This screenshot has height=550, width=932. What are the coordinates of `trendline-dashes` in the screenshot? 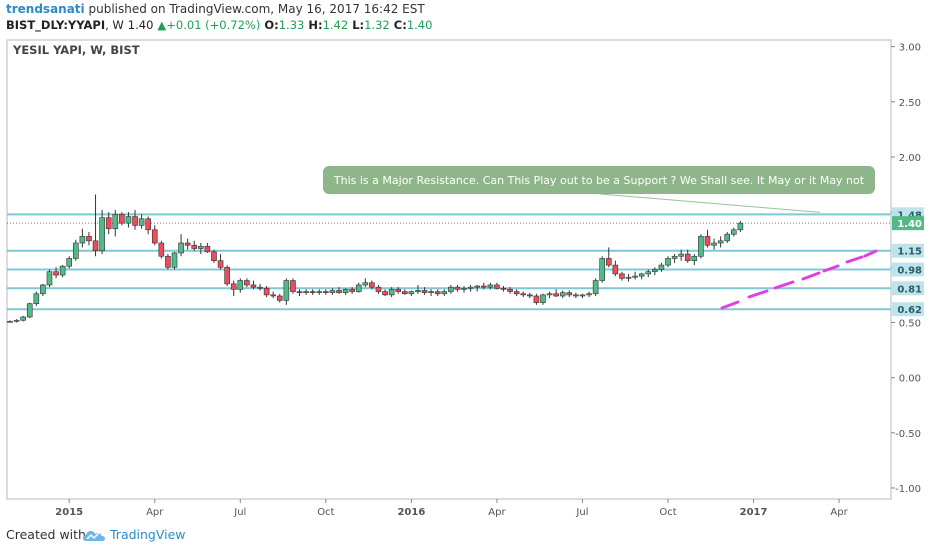 It's located at (799, 279).